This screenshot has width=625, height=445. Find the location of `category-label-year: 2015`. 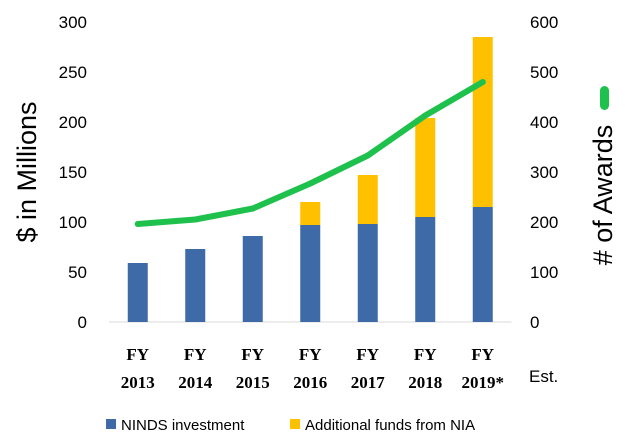

category-label-year: 2015 is located at coordinates (253, 382).